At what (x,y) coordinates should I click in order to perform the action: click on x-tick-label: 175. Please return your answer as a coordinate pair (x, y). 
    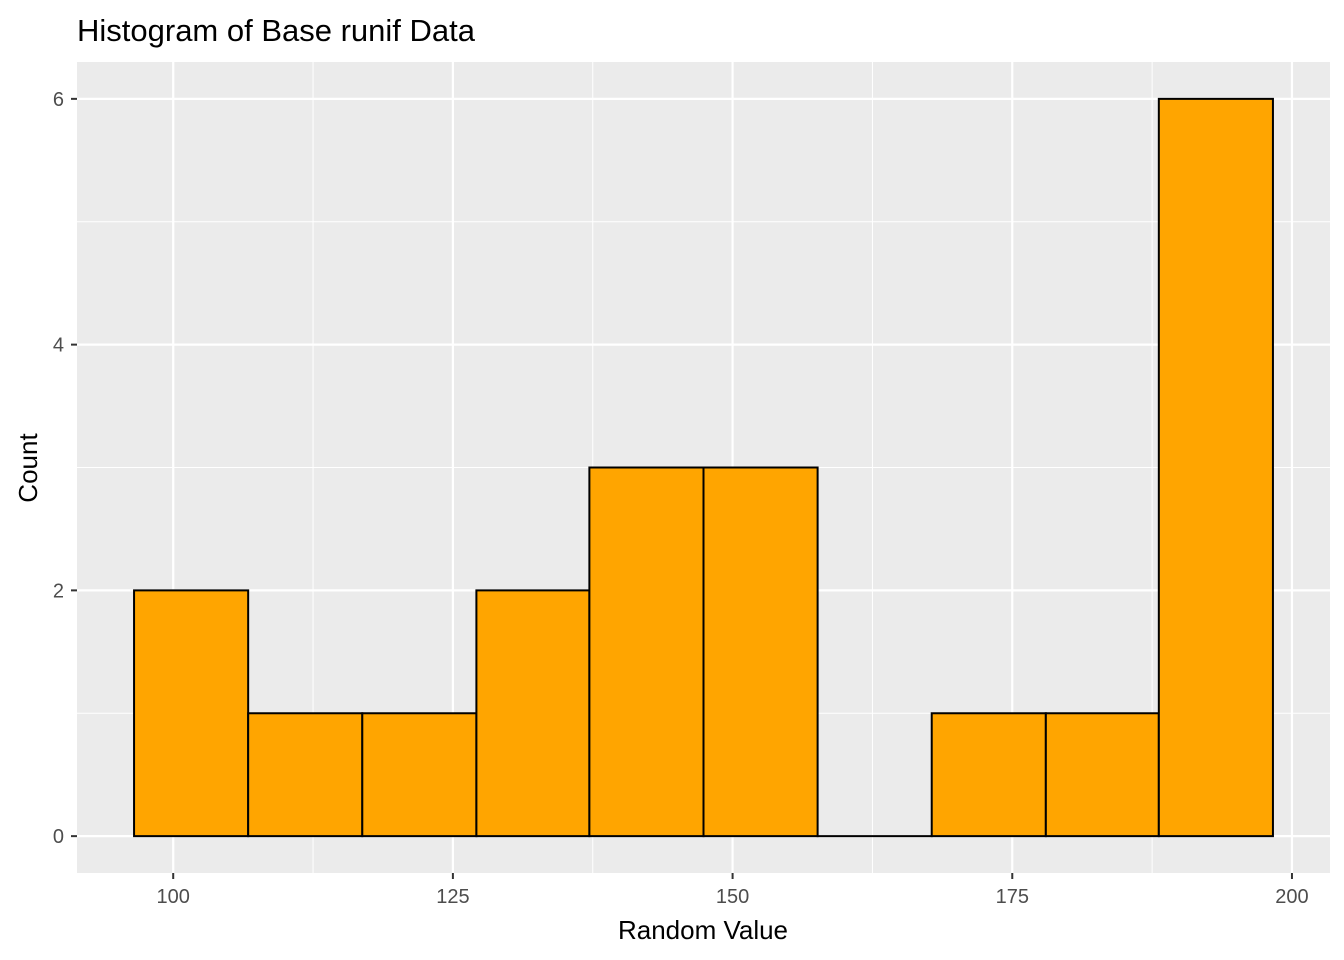
    Looking at the image, I should click on (1012, 897).